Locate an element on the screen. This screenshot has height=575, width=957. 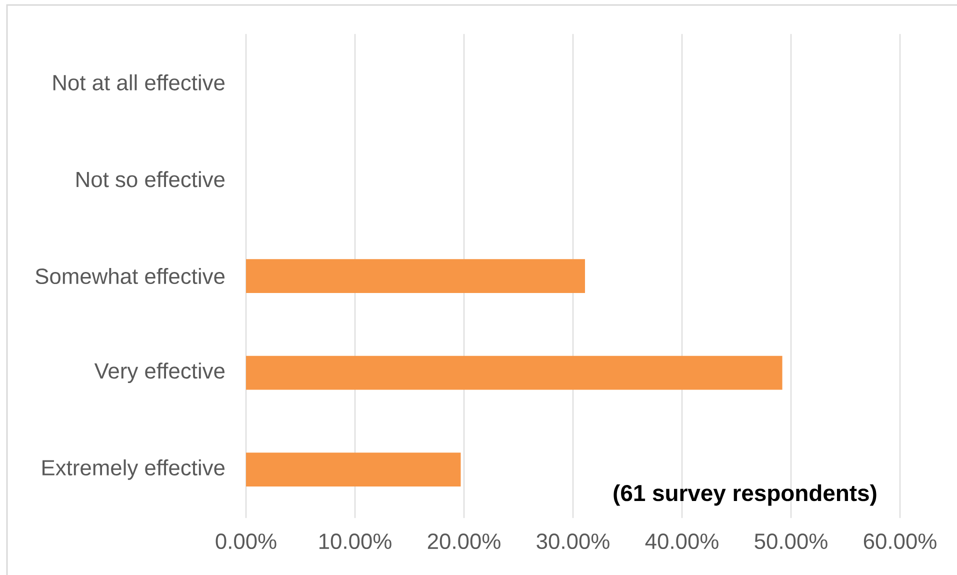
x-tick-label: 60.00% is located at coordinates (900, 542).